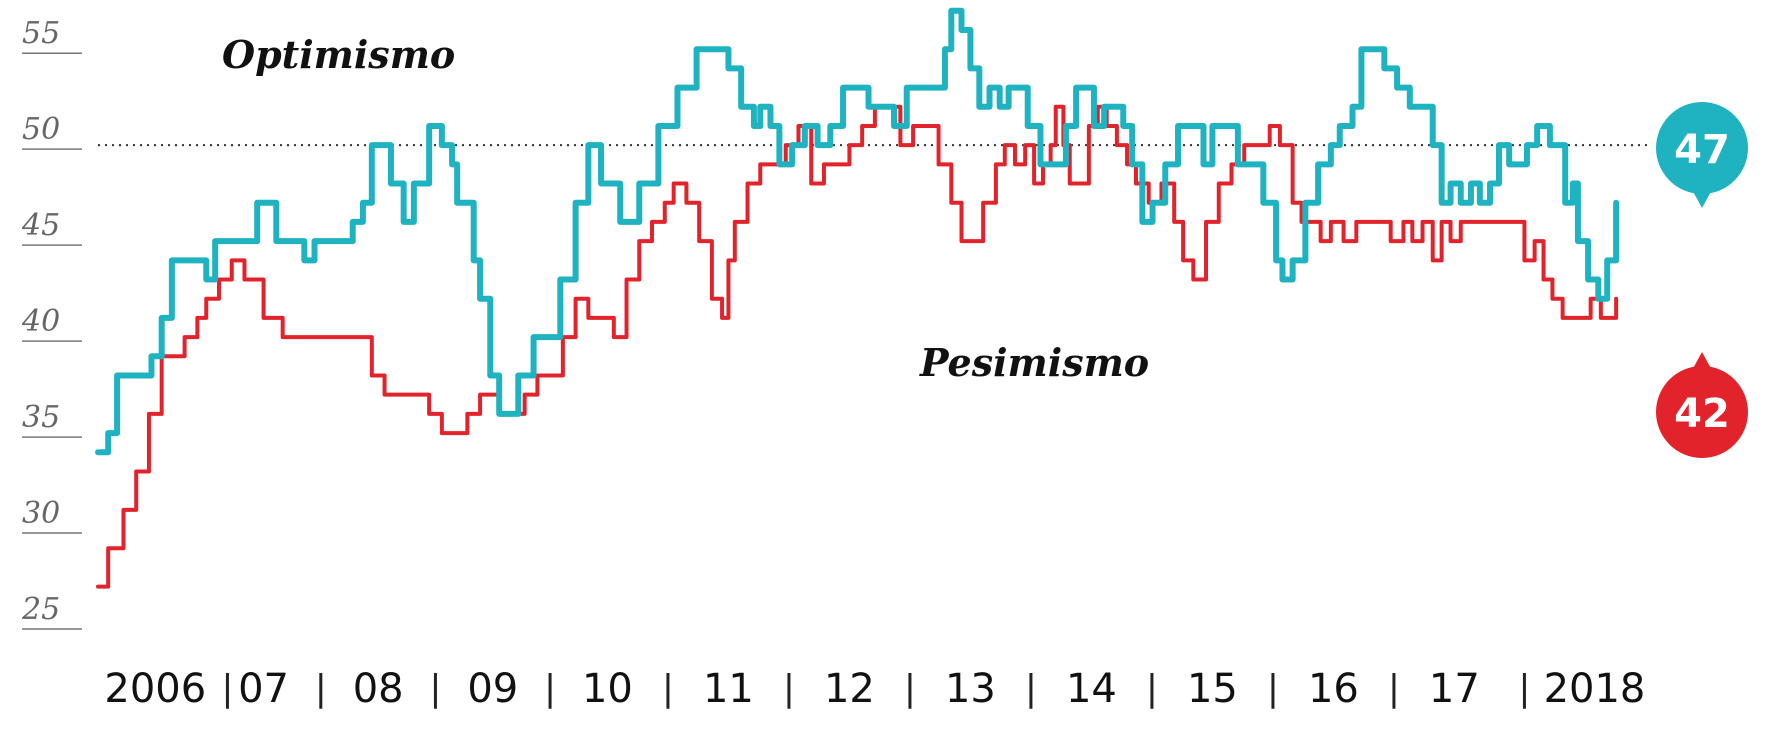 The width and height of the screenshot is (1777, 734). Describe the element at coordinates (41, 129) in the screenshot. I see `y-tick-label: 50` at that location.